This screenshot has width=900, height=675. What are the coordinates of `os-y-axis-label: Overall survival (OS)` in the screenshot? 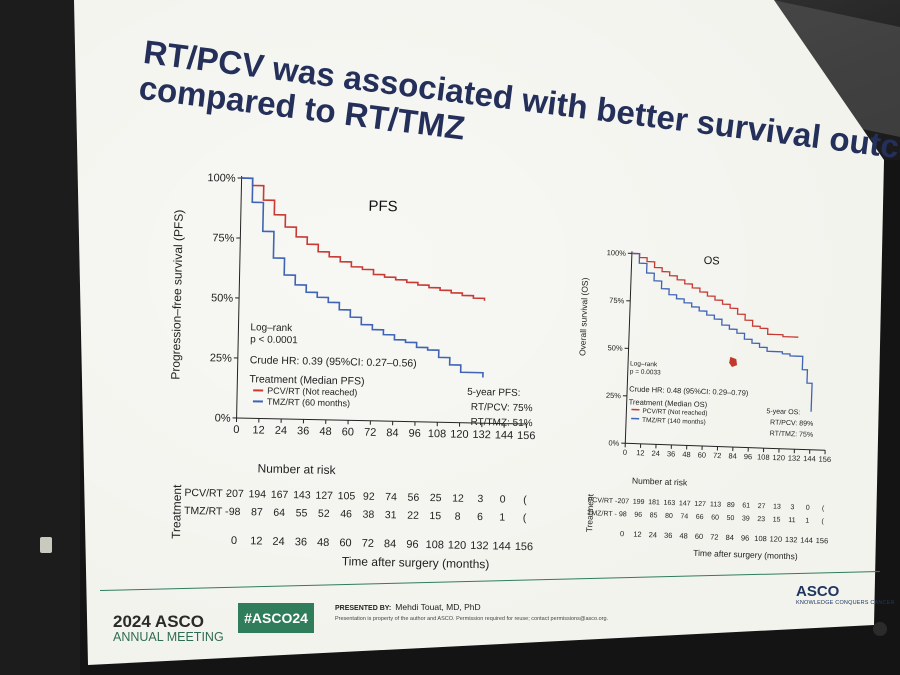 It's located at (583, 316).